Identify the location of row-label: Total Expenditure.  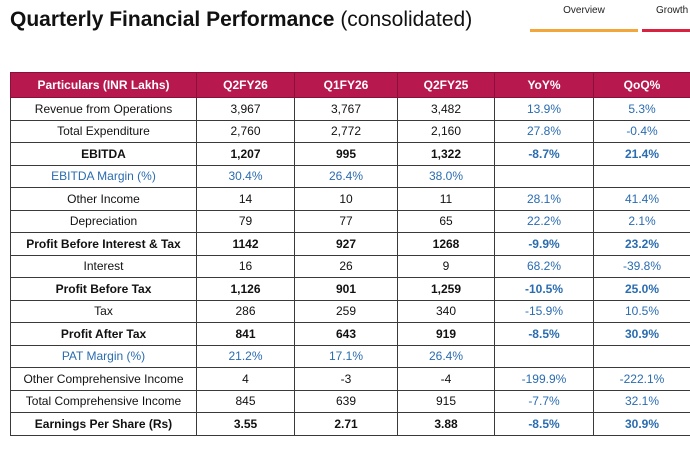
(103, 131).